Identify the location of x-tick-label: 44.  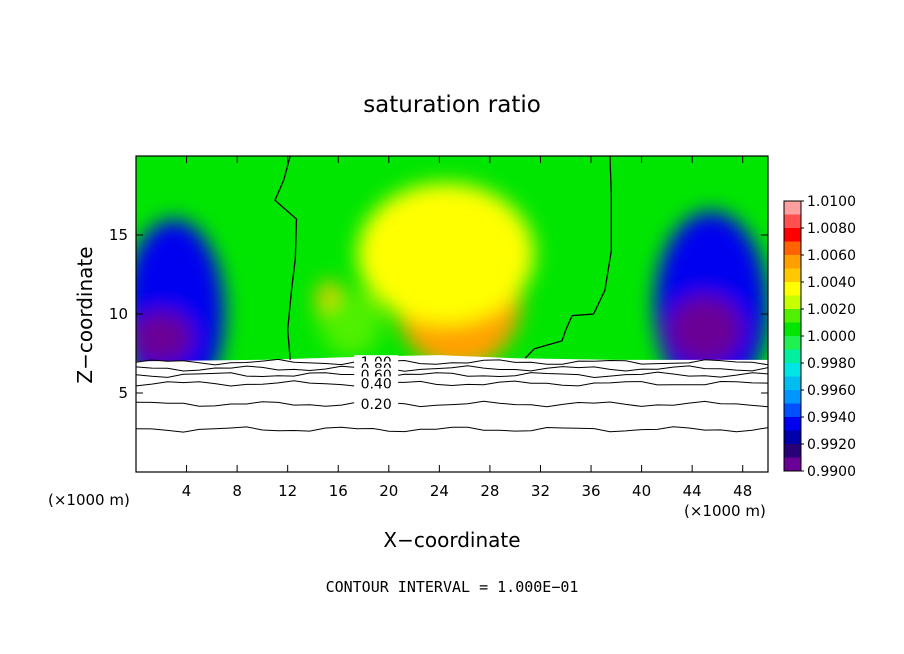
(692, 491).